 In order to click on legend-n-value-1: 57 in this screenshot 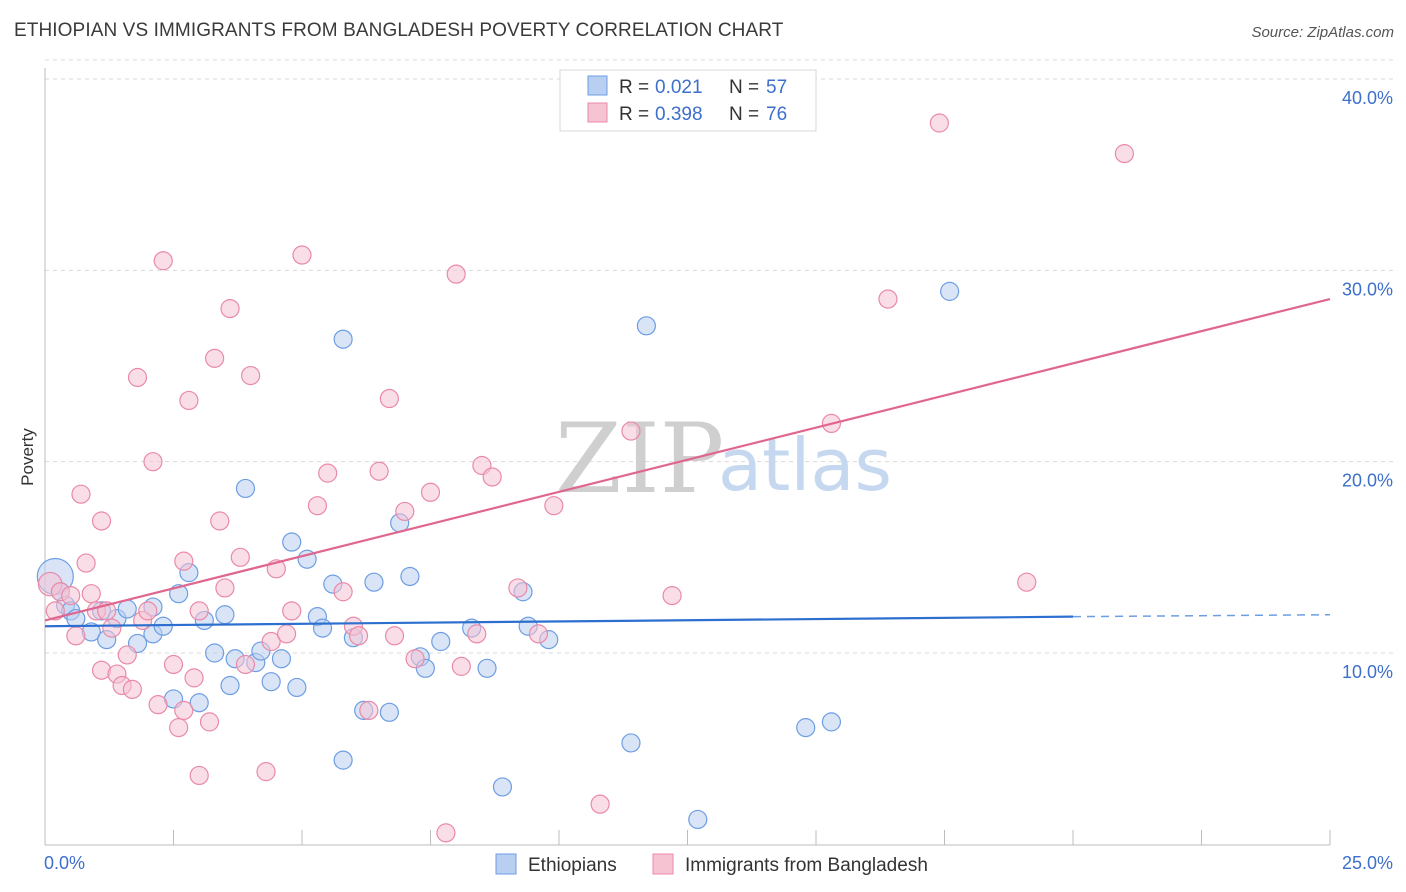, I will do `click(776, 87)`.